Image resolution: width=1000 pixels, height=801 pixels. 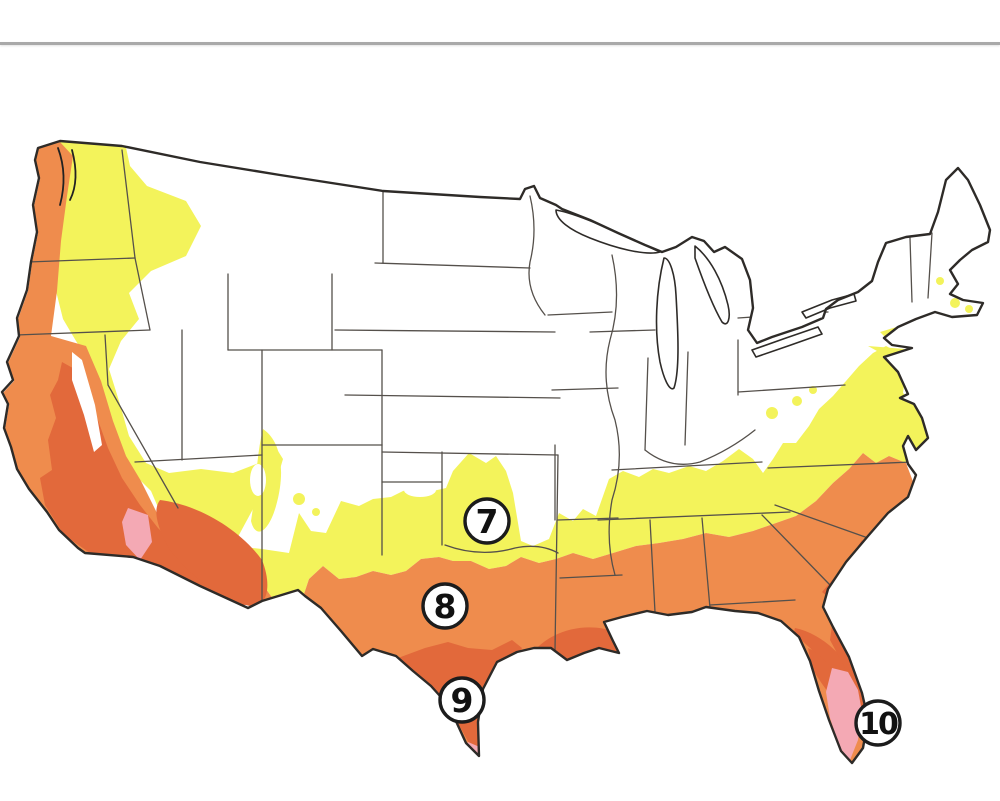 I want to click on puget-sound-inlets, so click(x=67, y=176).